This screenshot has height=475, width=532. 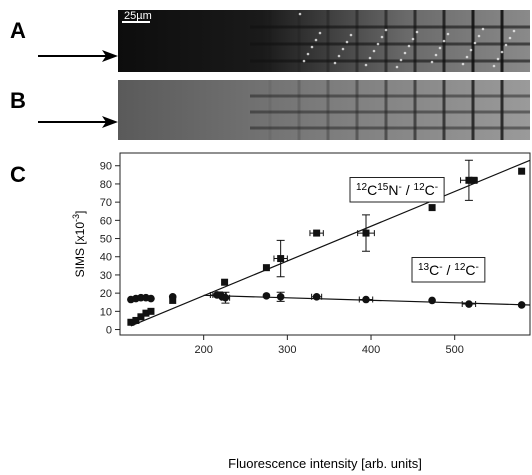 I want to click on y-label-part: SIMS [x10, so click(x=80, y=250).